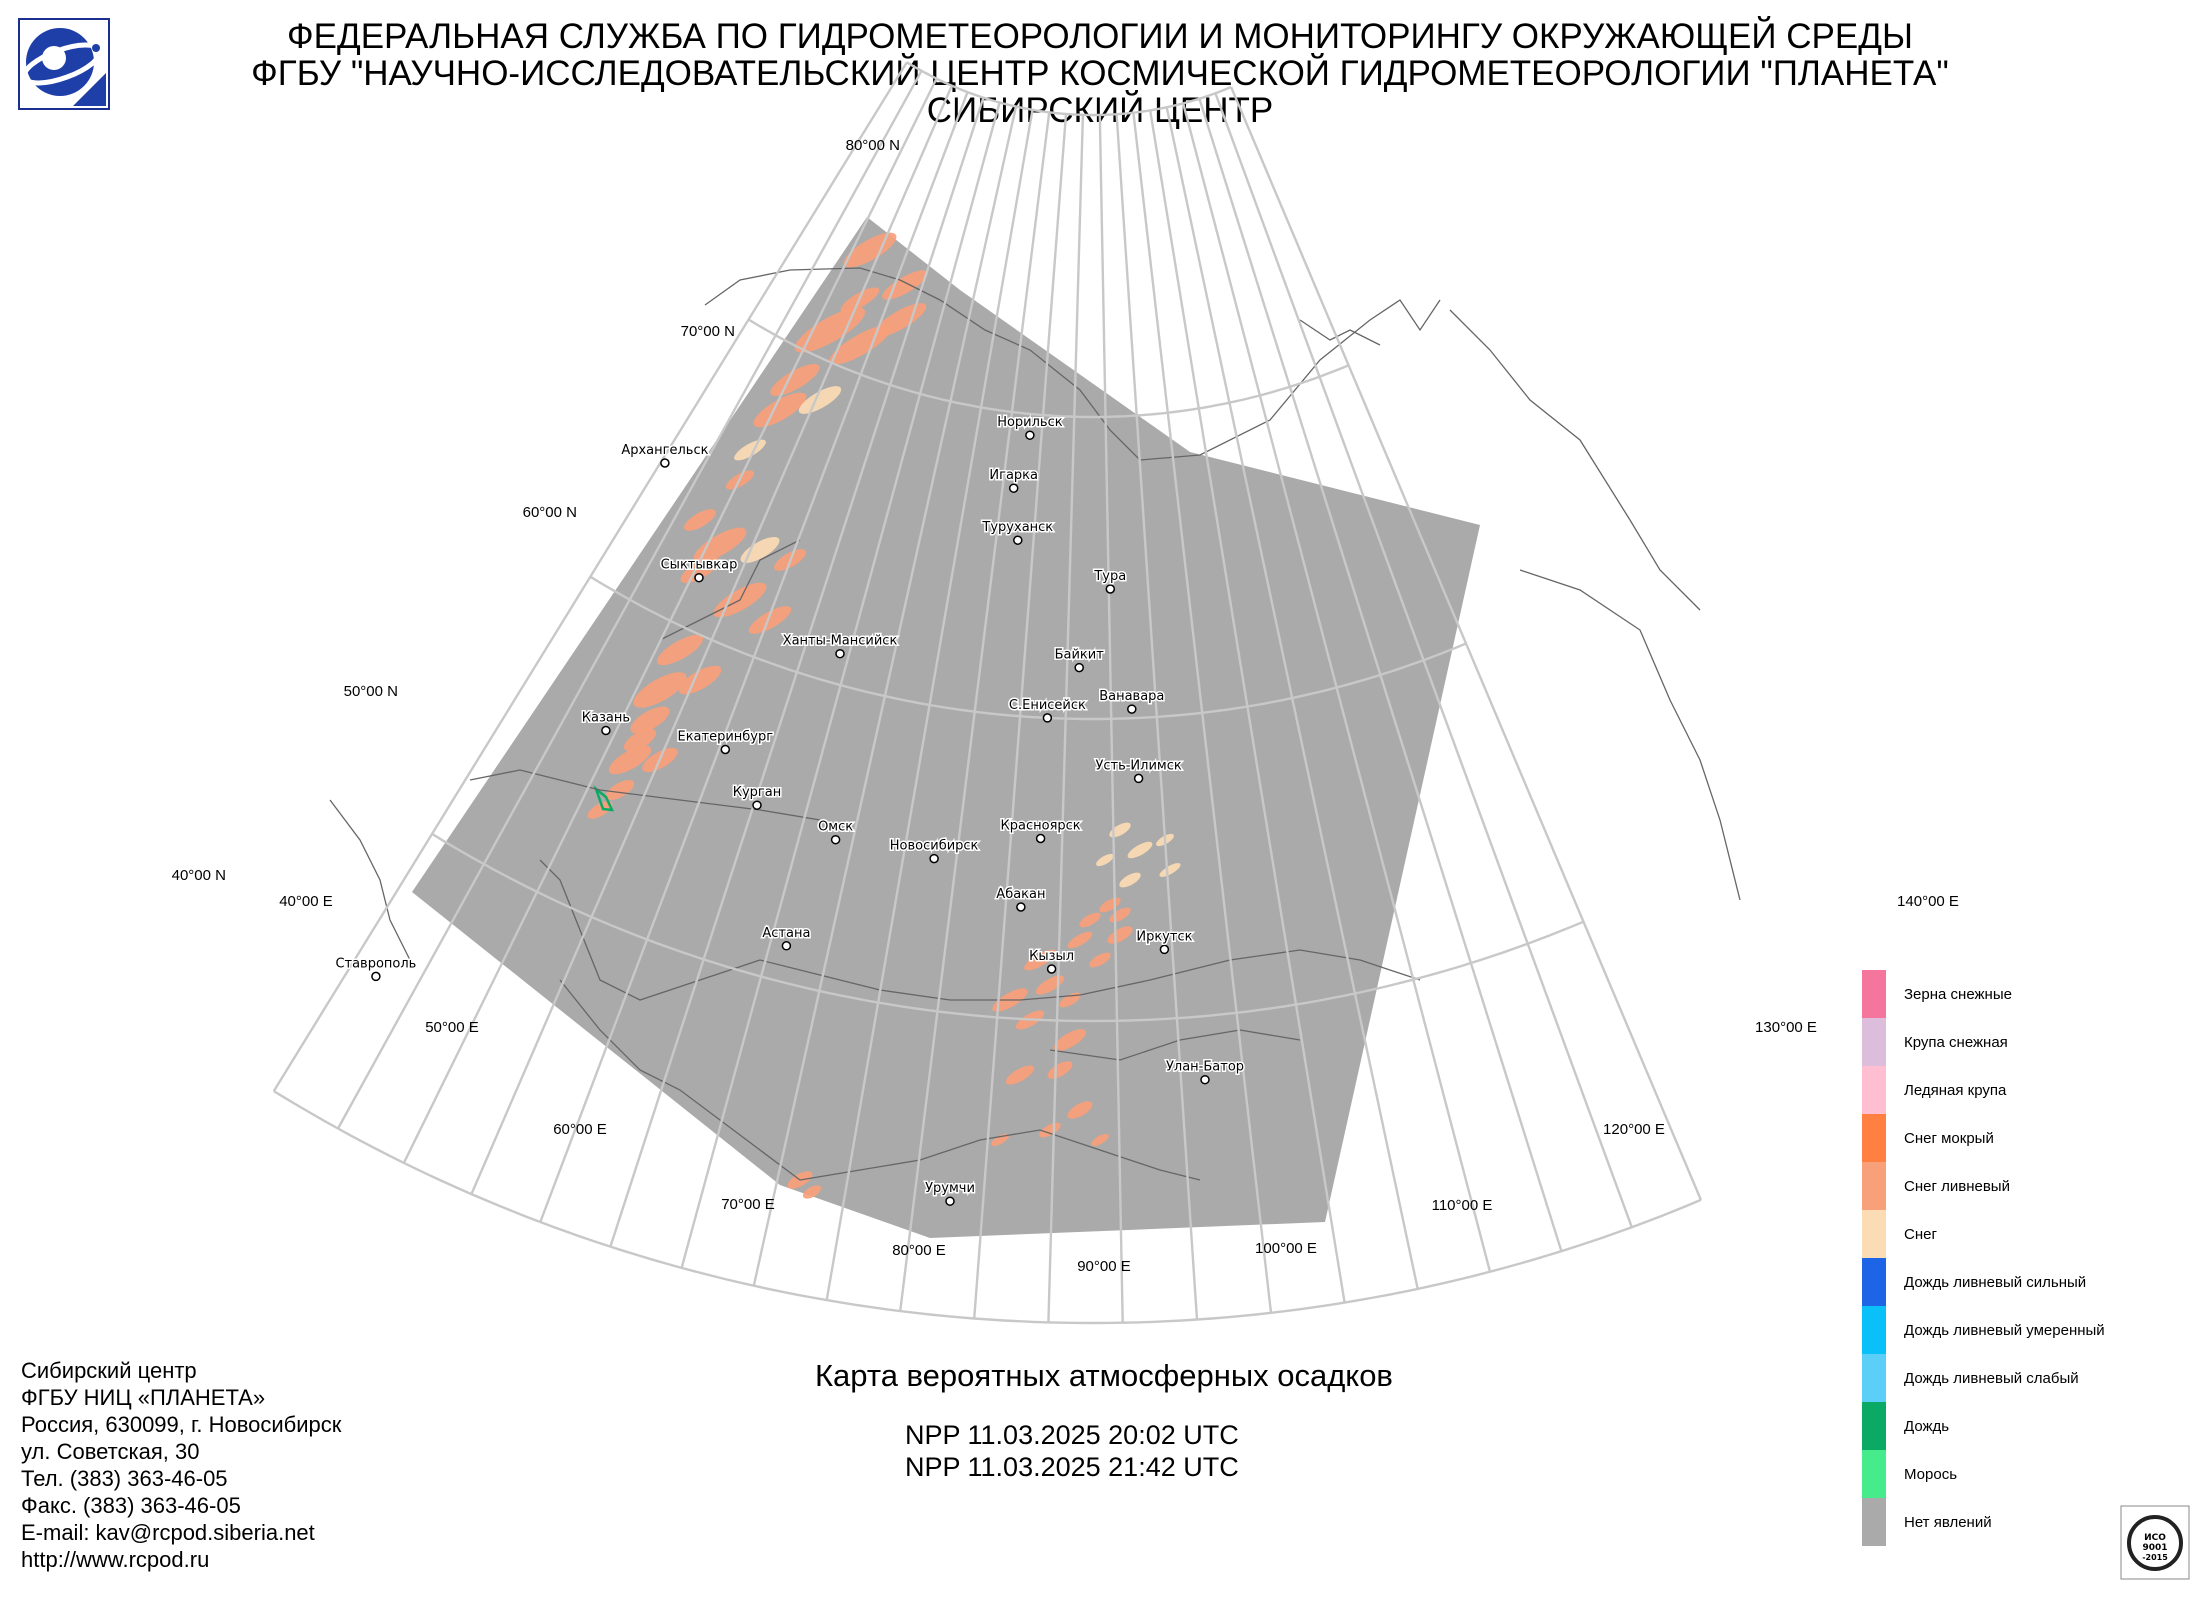  I want to click on city-marker: Туруханск, so click(1017, 532).